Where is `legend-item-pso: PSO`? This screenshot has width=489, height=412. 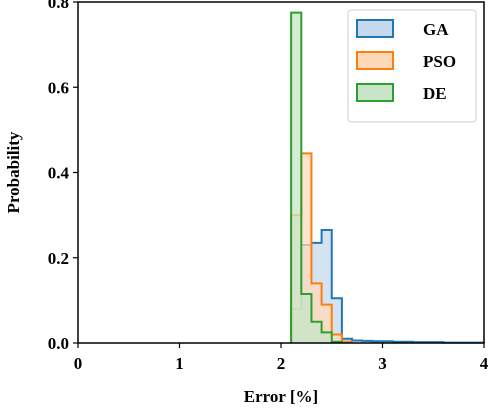 legend-item-pso: PSO is located at coordinates (406, 61).